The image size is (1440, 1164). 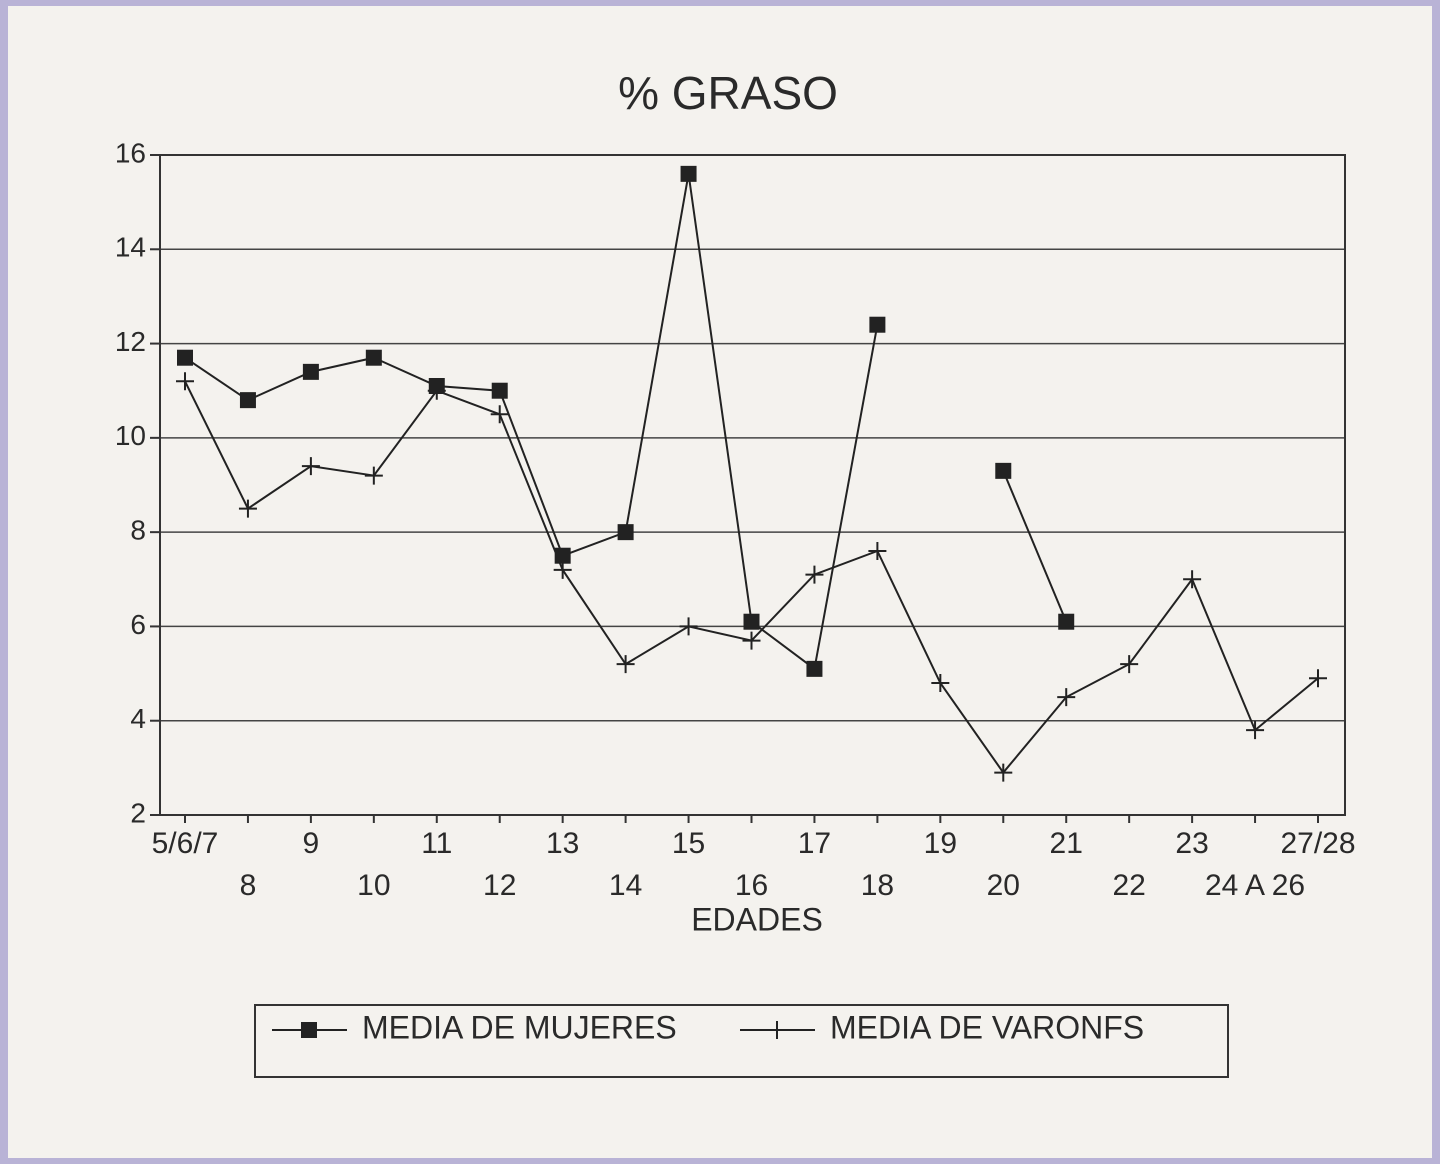 I want to click on y-tick-label: 4, so click(x=138, y=718).